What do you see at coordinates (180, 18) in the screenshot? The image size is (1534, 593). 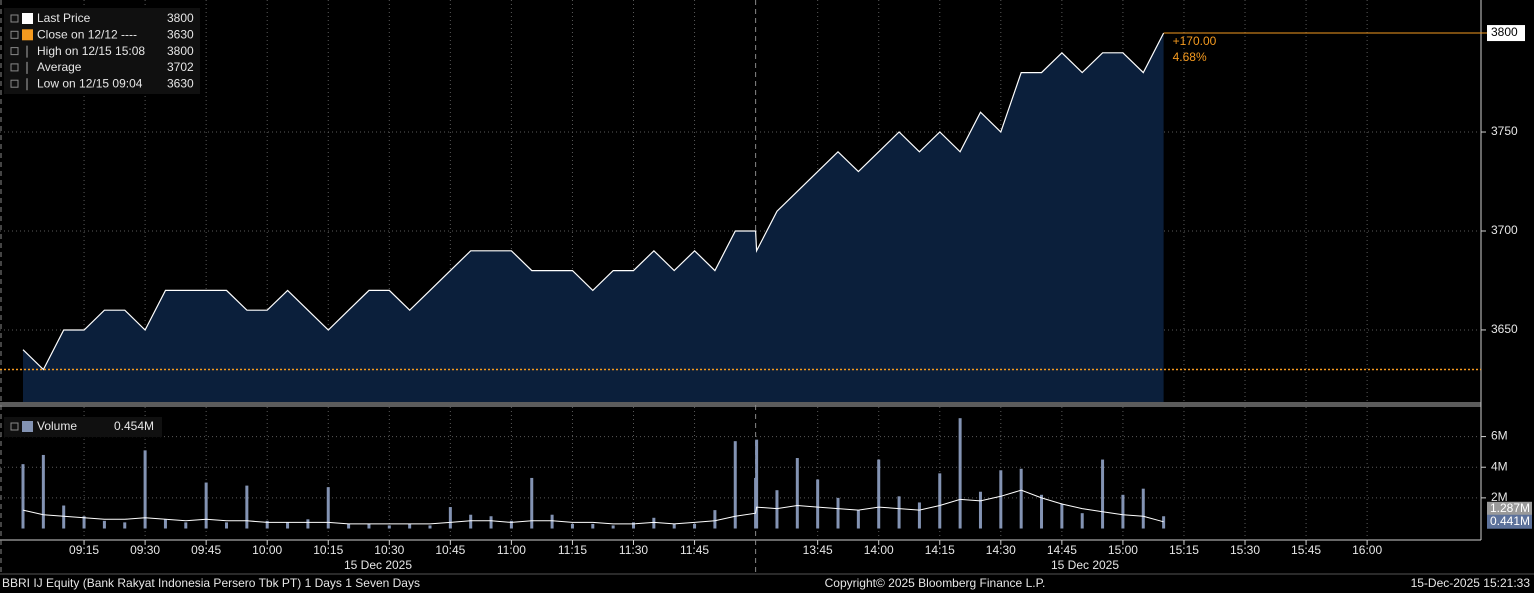 I see `legend-value: 3800` at bounding box center [180, 18].